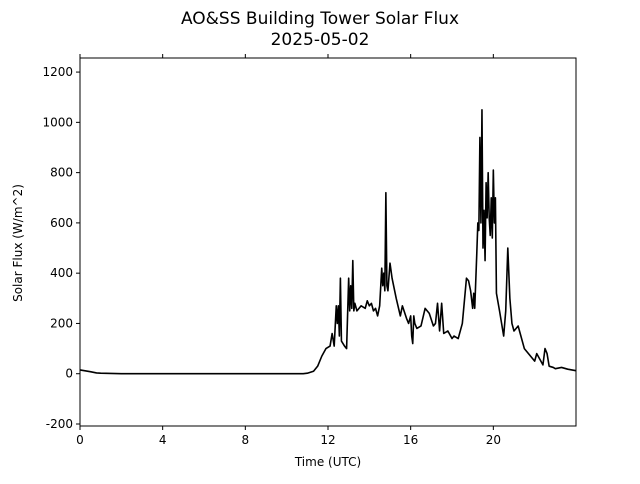 The image size is (640, 484). I want to click on chart-title: AO&SS Building Tower Solar Flux, so click(320, 19).